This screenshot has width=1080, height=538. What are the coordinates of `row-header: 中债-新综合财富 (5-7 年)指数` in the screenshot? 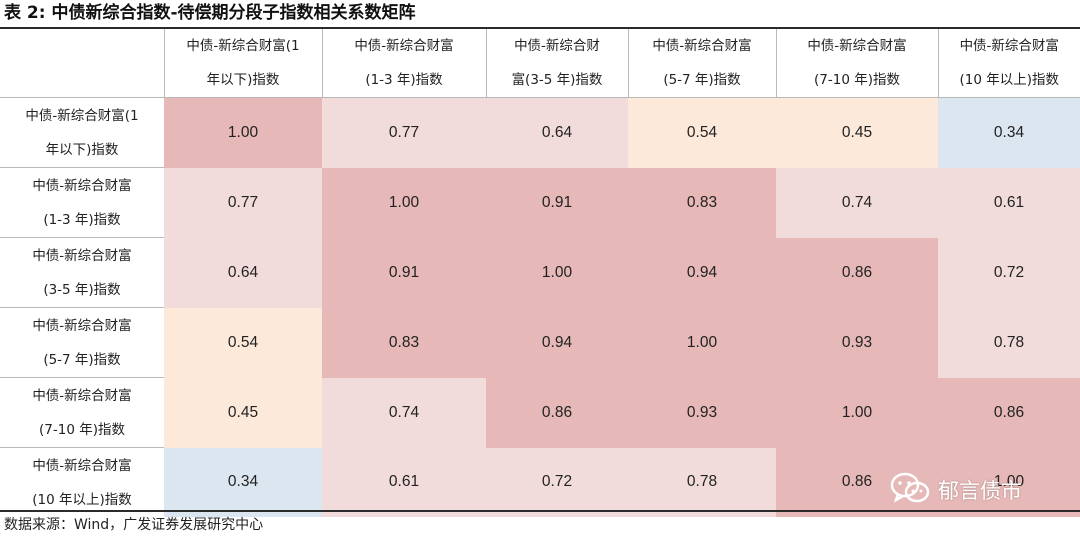 It's located at (82, 342).